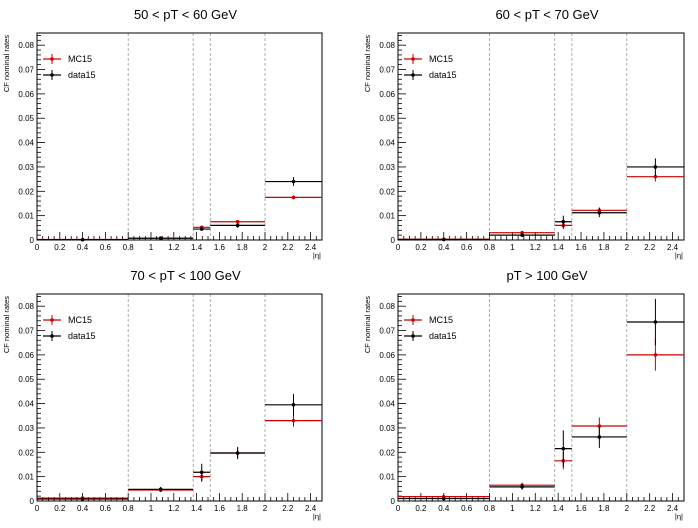 This screenshot has width=698, height=528. I want to click on chart-title: pT > 100 GeV, so click(546, 275).